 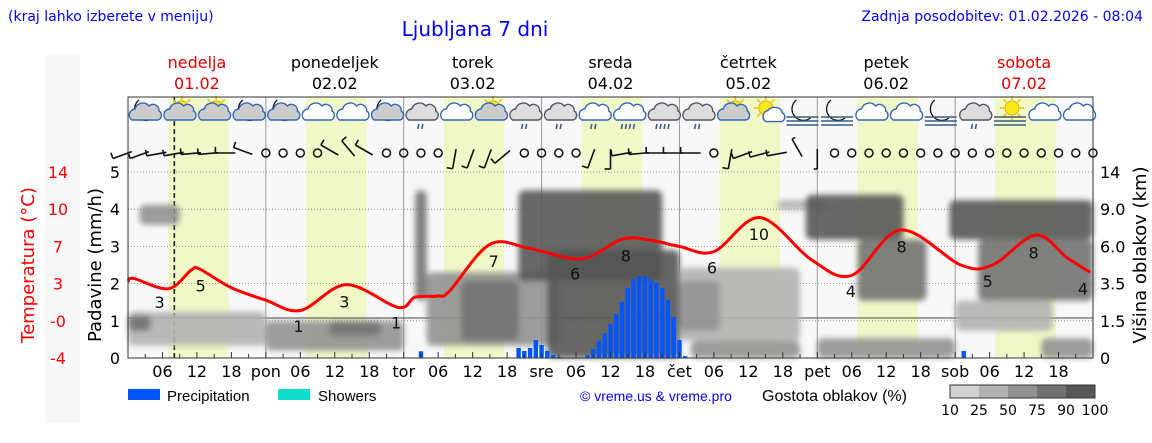 What do you see at coordinates (851, 291) in the screenshot?
I see `temperature-value-label: 4` at bounding box center [851, 291].